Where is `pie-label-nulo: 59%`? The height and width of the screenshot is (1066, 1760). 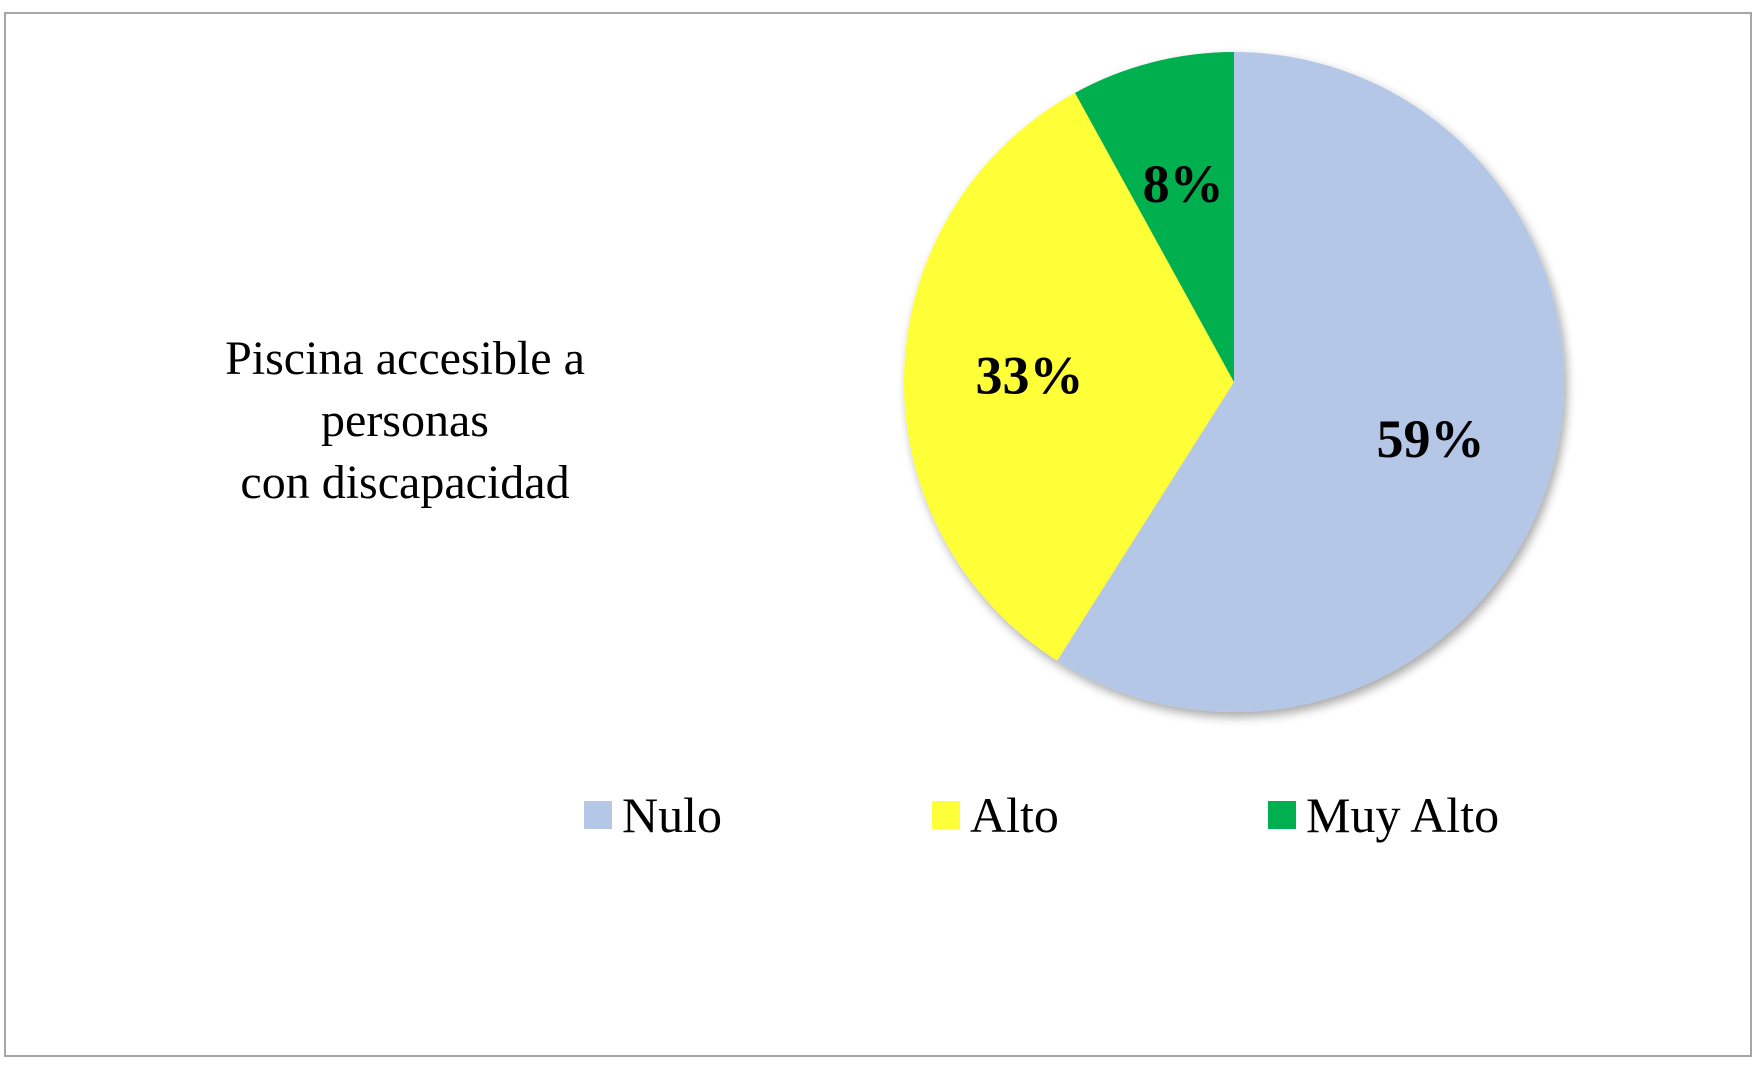
pie-label-nulo: 59% is located at coordinates (1430, 439).